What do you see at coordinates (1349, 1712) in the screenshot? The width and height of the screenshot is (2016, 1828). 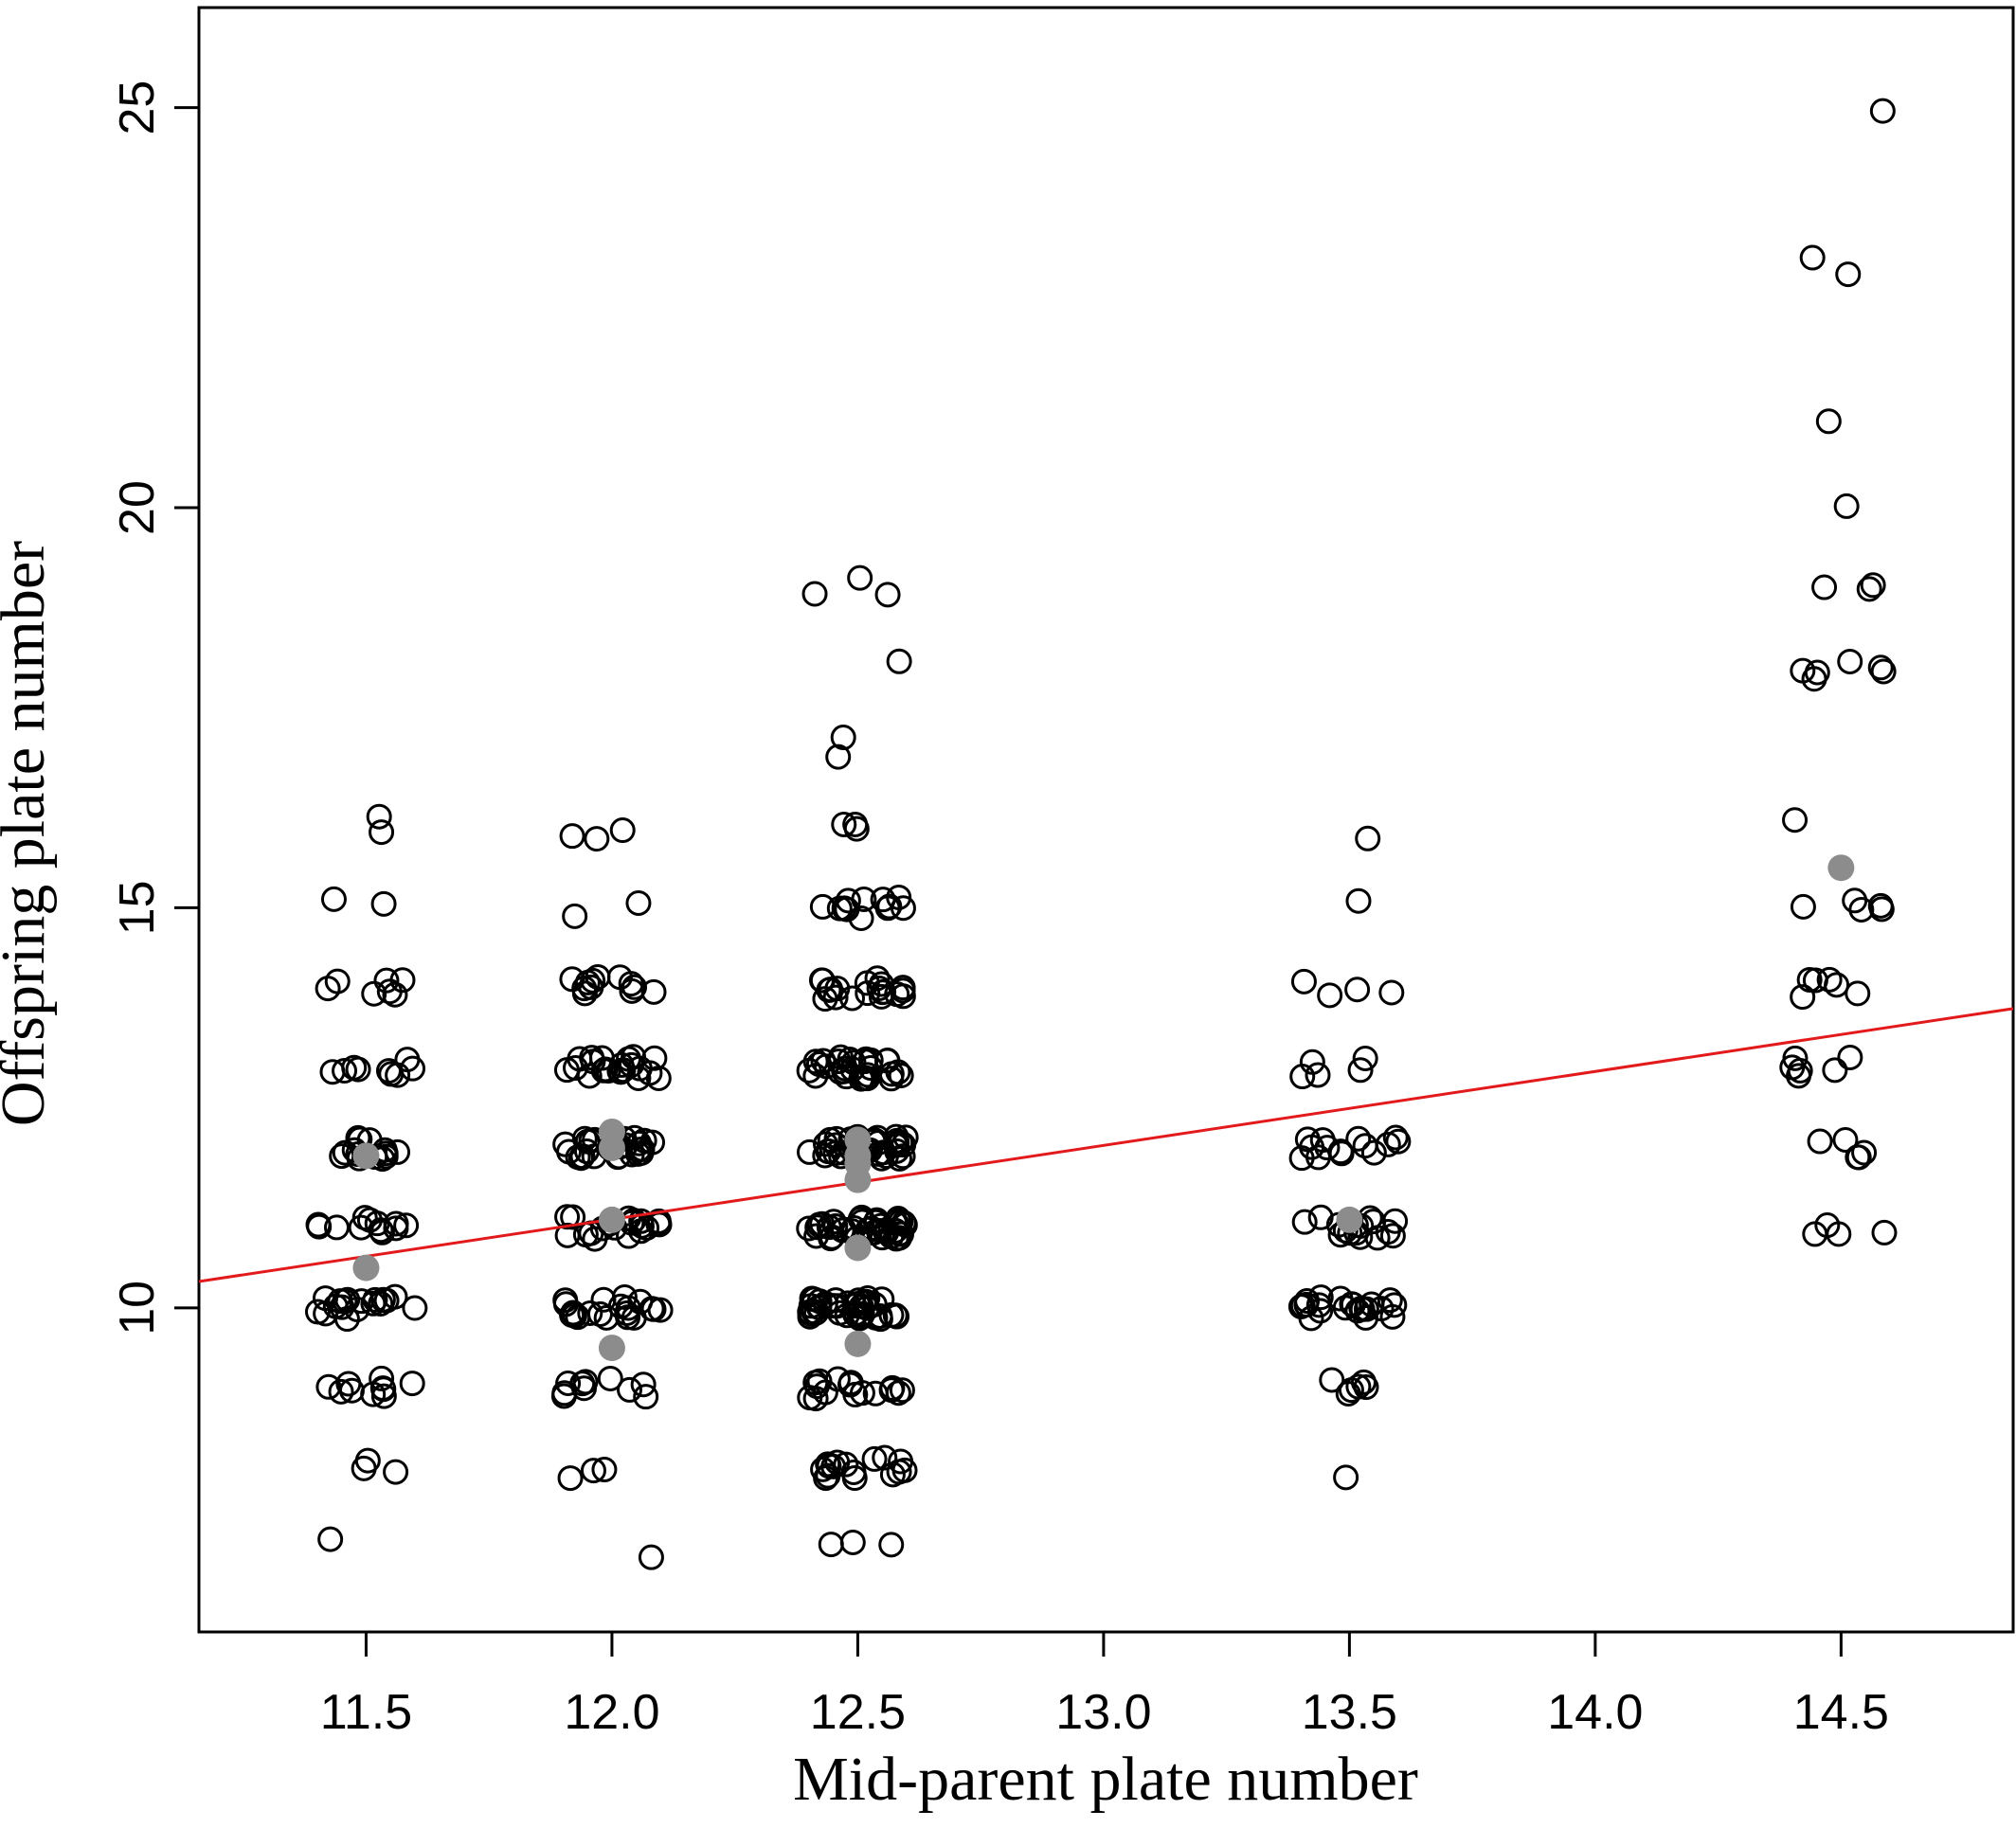 I see `x-tick-label: 13.5` at bounding box center [1349, 1712].